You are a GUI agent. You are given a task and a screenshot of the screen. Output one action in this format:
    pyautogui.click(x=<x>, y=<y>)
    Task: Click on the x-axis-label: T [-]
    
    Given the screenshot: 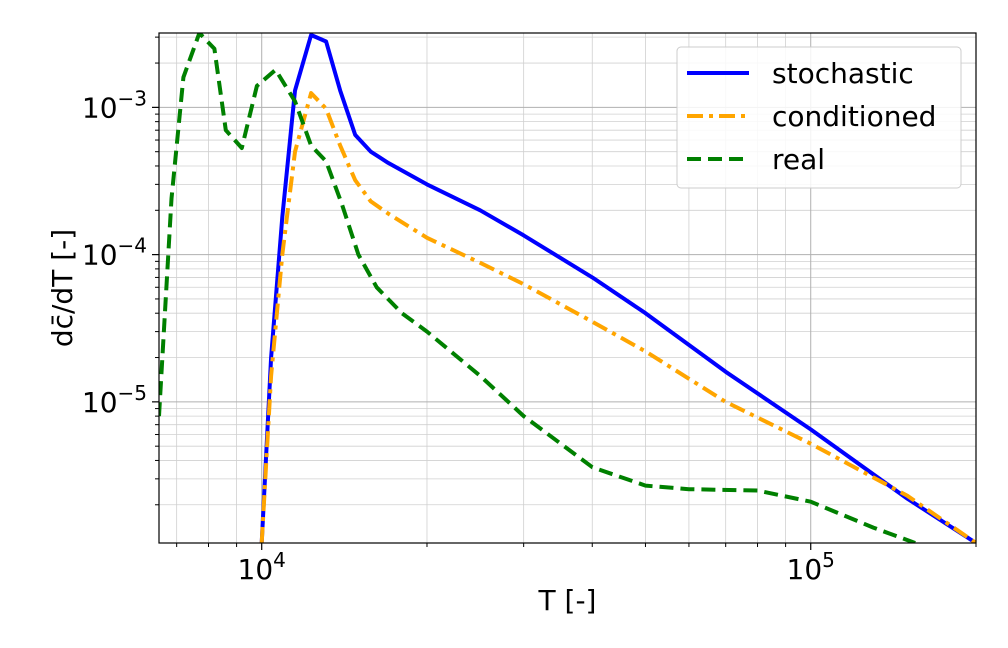 What is the action you would take?
    pyautogui.click(x=567, y=600)
    